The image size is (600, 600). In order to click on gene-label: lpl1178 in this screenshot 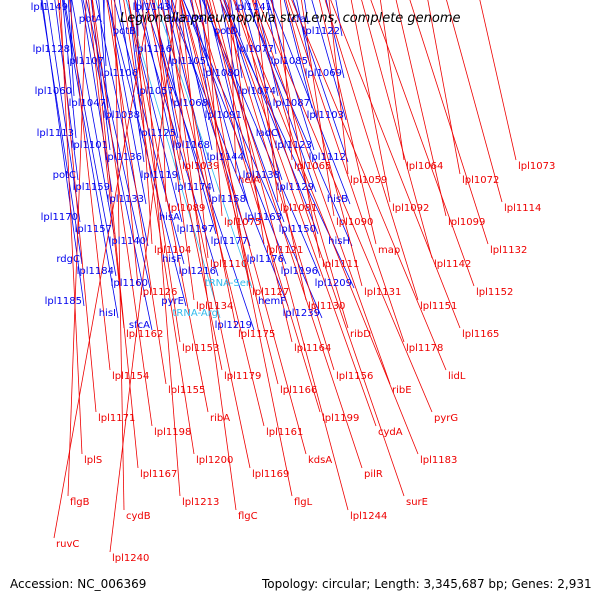, I will do `click(424, 348)`.